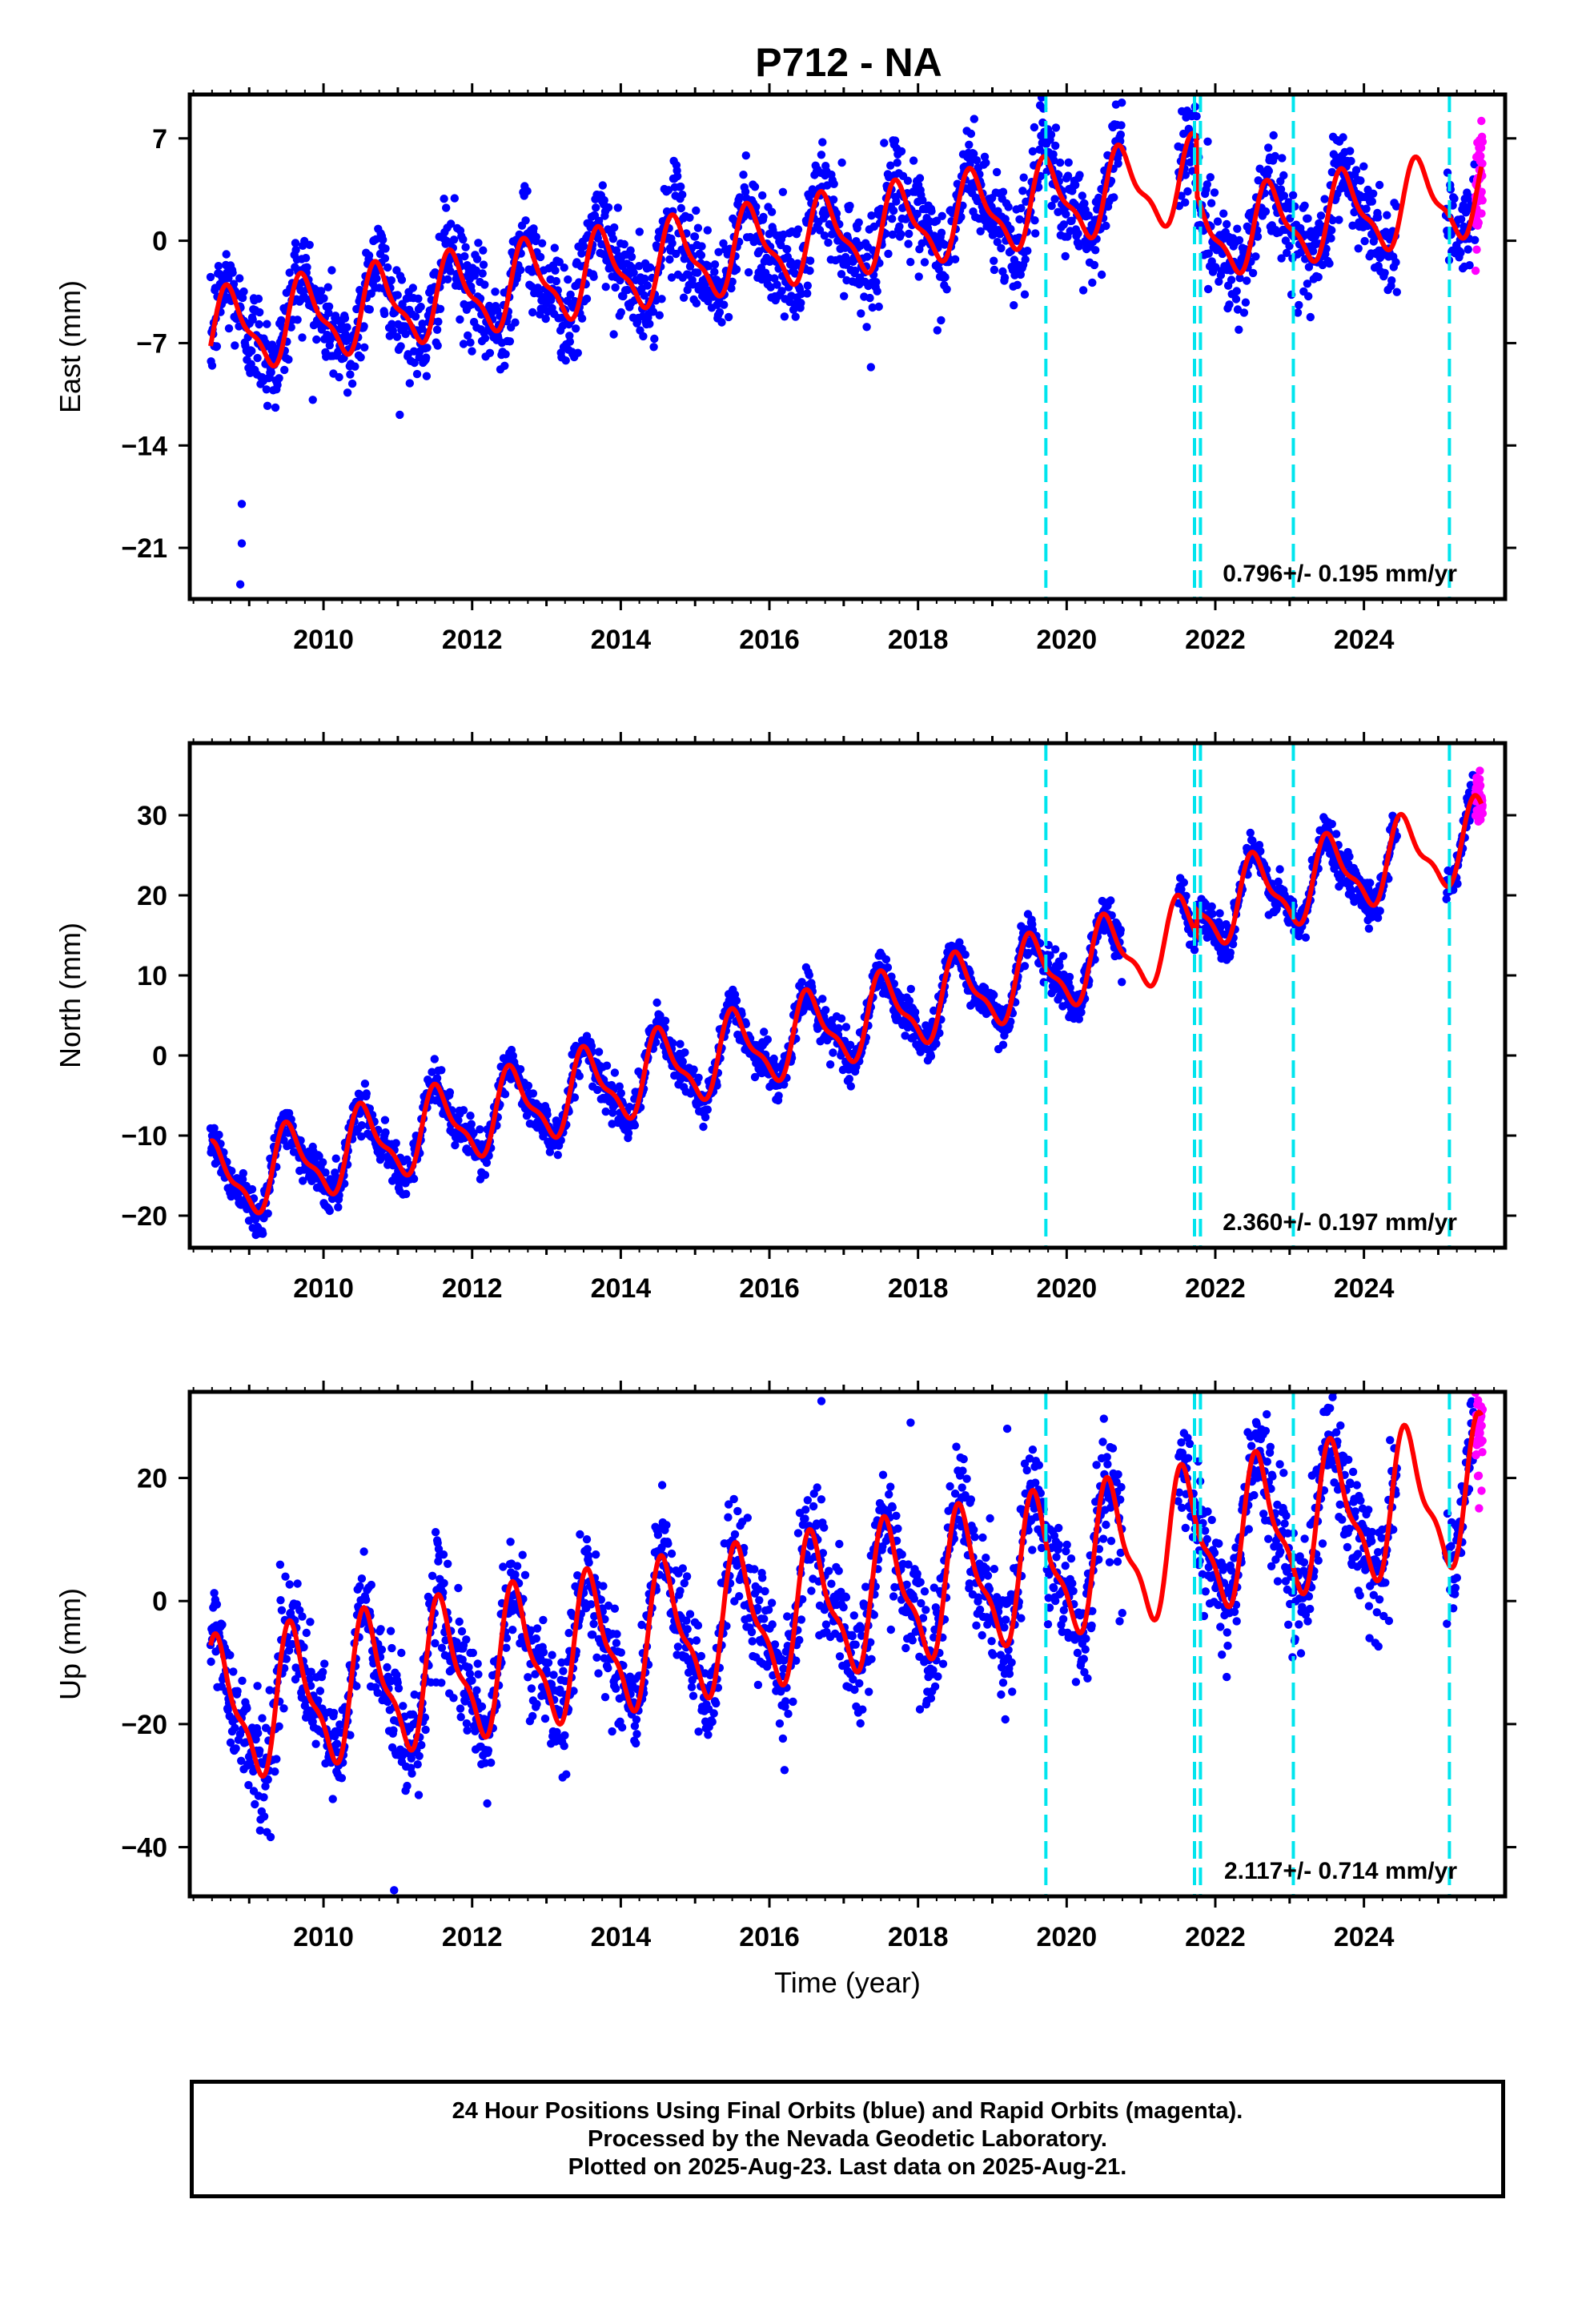 Image resolution: width=1582 pixels, height=2324 pixels. I want to click on y-tick-label: −14, so click(144, 446).